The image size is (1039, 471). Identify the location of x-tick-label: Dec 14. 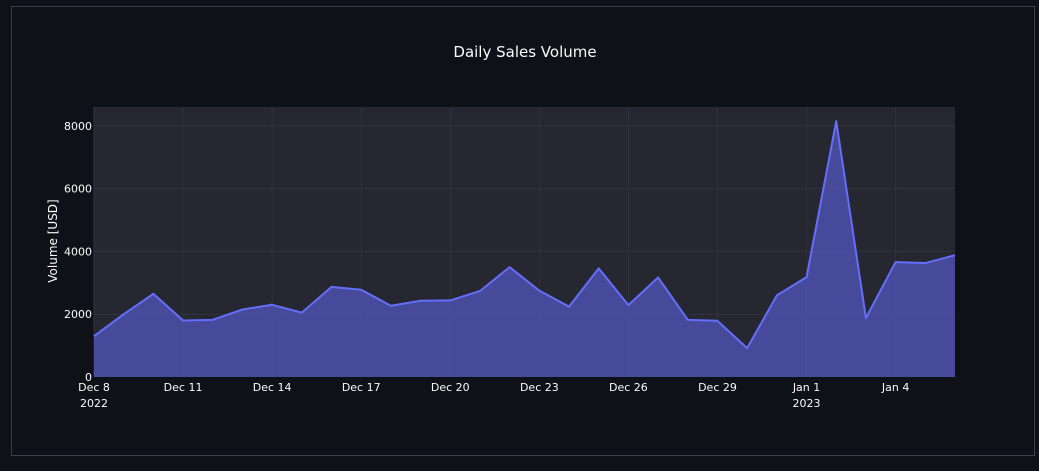
(272, 387).